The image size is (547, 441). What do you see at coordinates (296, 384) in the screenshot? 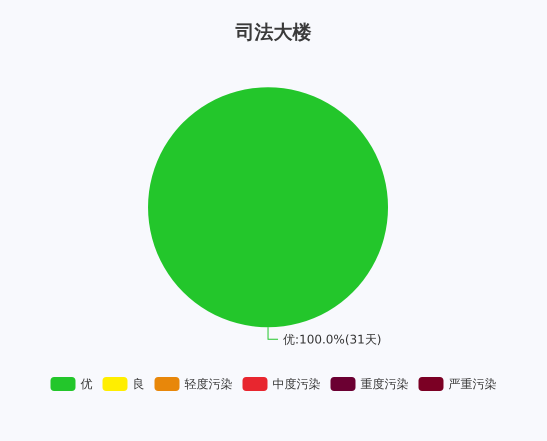
I see `legend-label: 中度污染` at bounding box center [296, 384].